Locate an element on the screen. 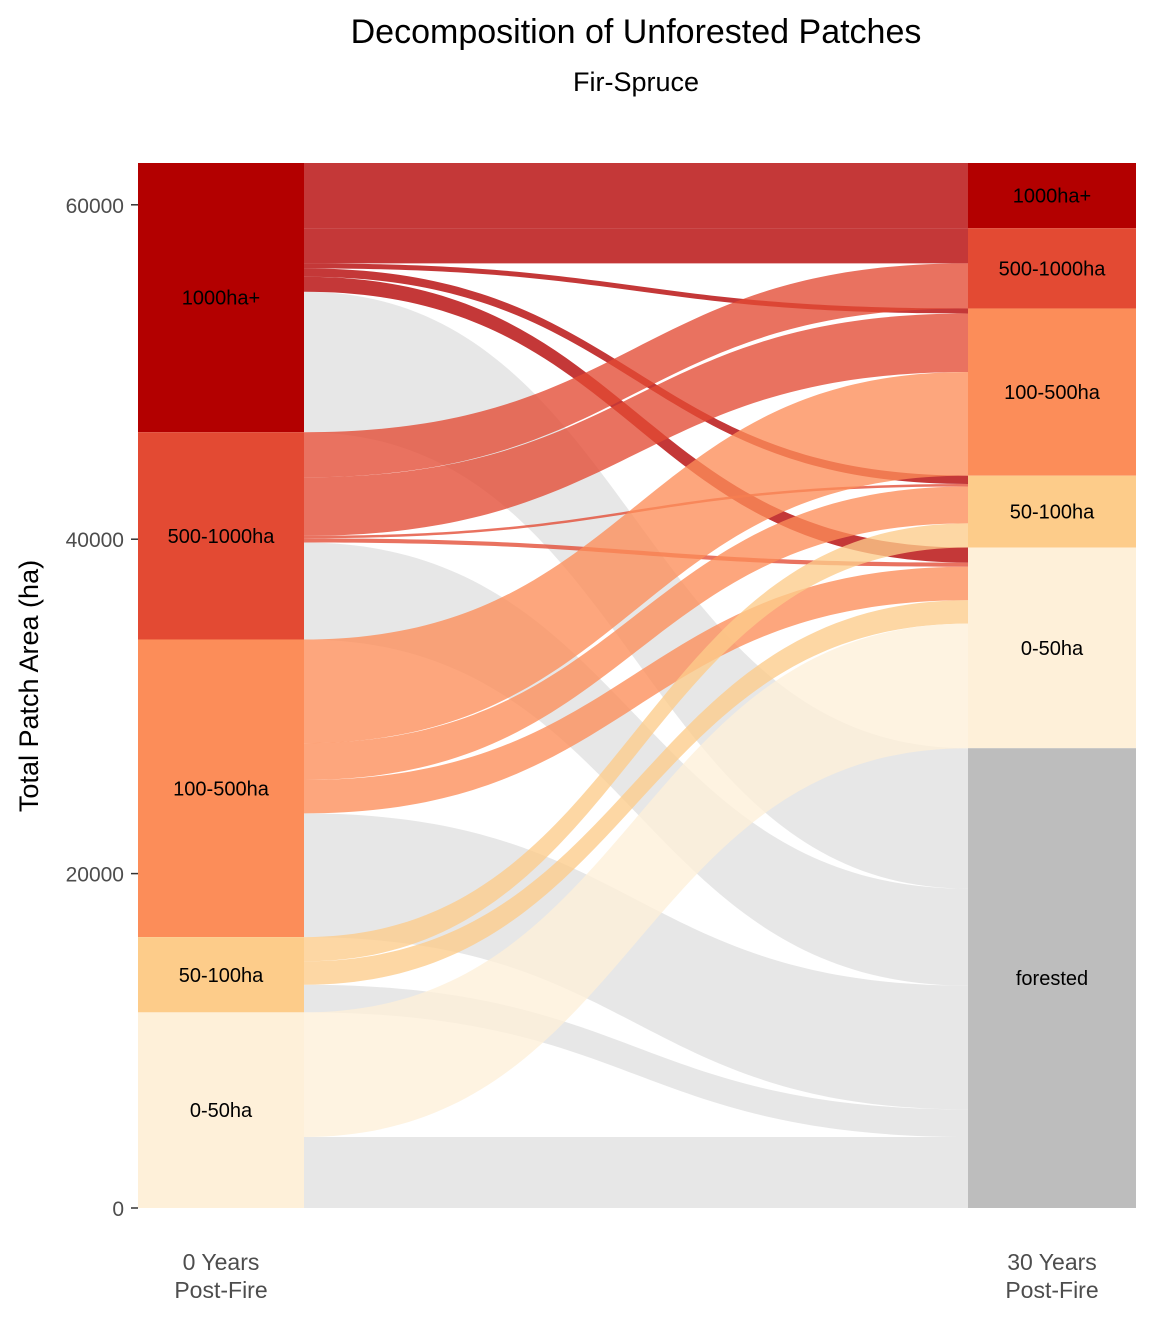 This screenshot has height=1344, width=1152. flow-1000ha-to-100-500ha is located at coordinates (636, 288).